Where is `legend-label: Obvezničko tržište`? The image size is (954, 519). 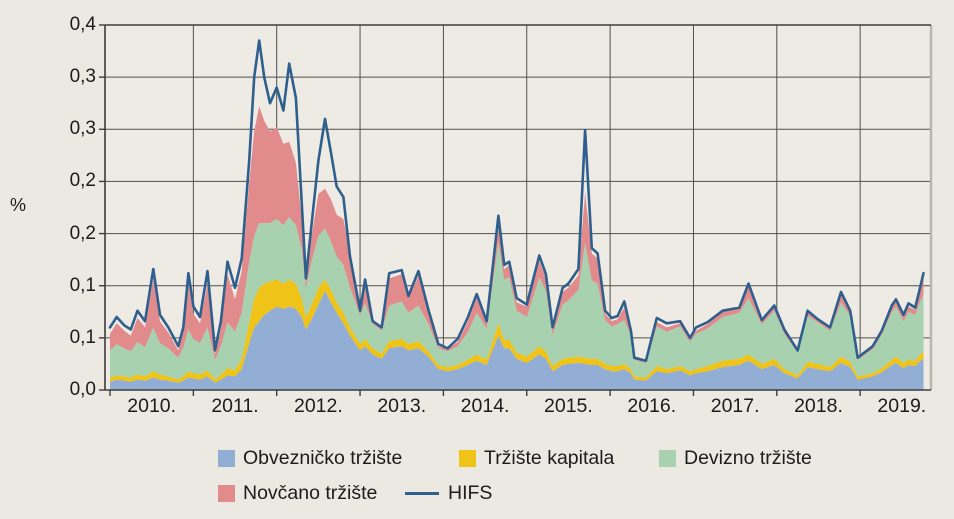 legend-label: Obvezničko tržište is located at coordinates (323, 457).